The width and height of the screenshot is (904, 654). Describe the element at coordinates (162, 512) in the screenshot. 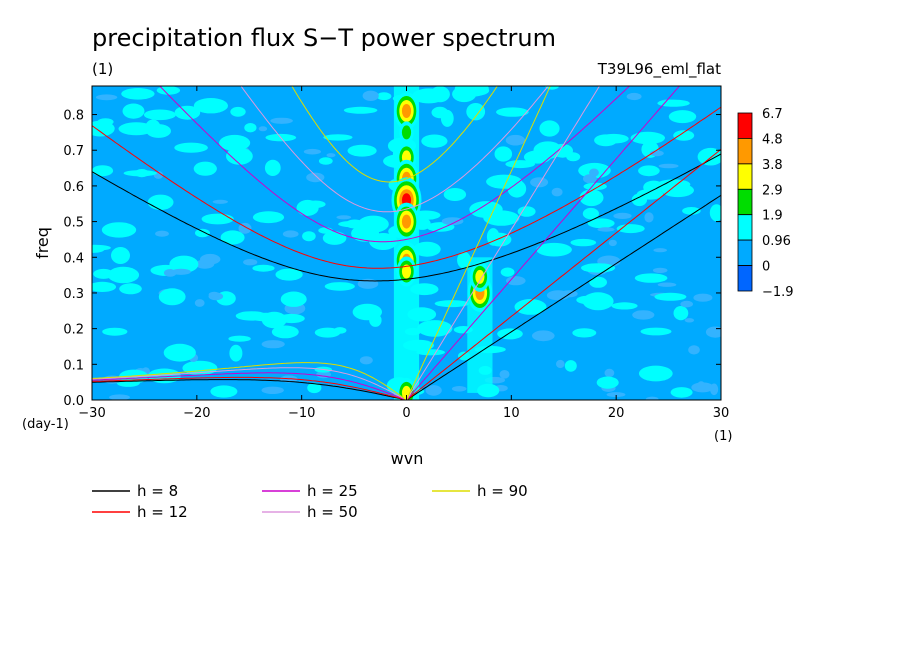

I see `legend-label: h = 12` at that location.